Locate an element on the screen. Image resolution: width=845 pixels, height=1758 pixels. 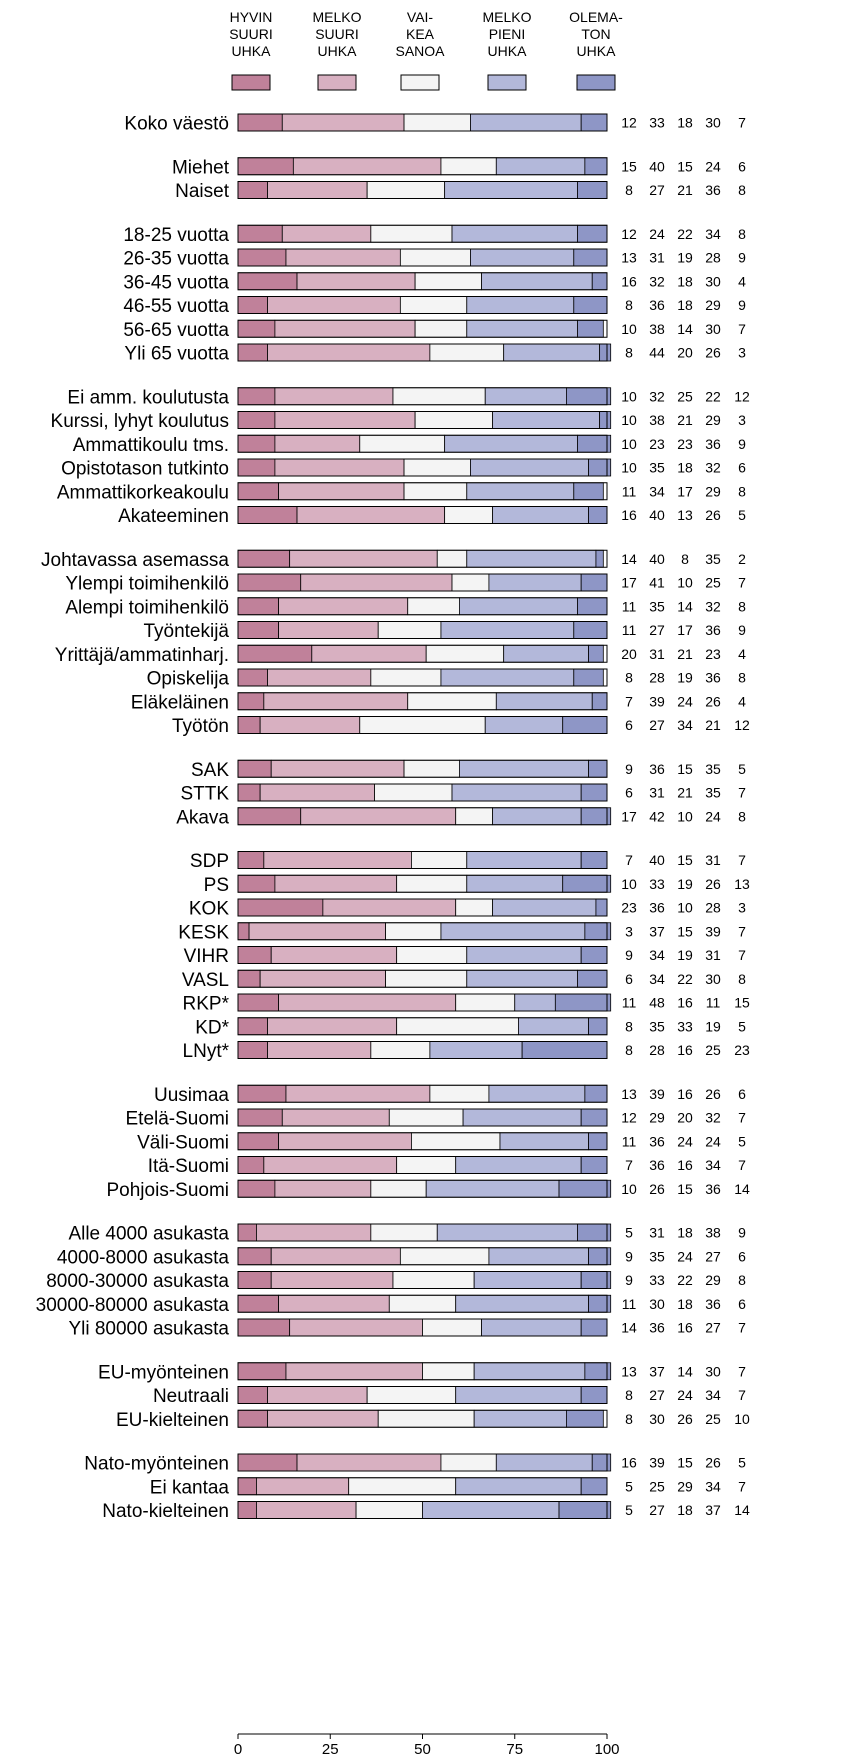
value-label: 7 is located at coordinates (742, 583).